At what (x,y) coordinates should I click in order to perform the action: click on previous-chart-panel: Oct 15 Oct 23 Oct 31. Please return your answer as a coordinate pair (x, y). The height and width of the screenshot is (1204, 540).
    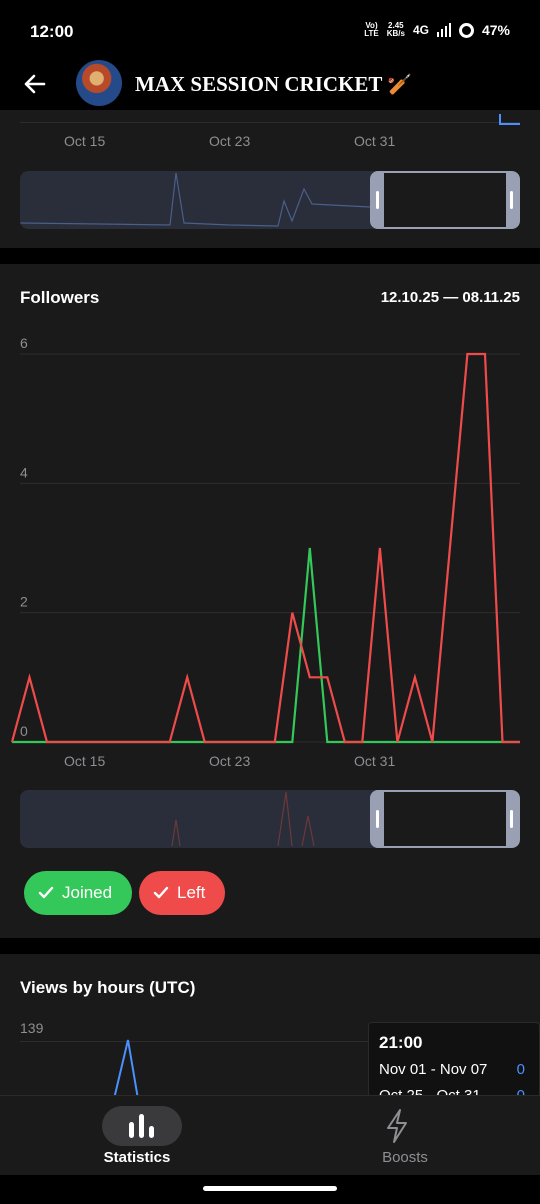
    Looking at the image, I should click on (270, 179).